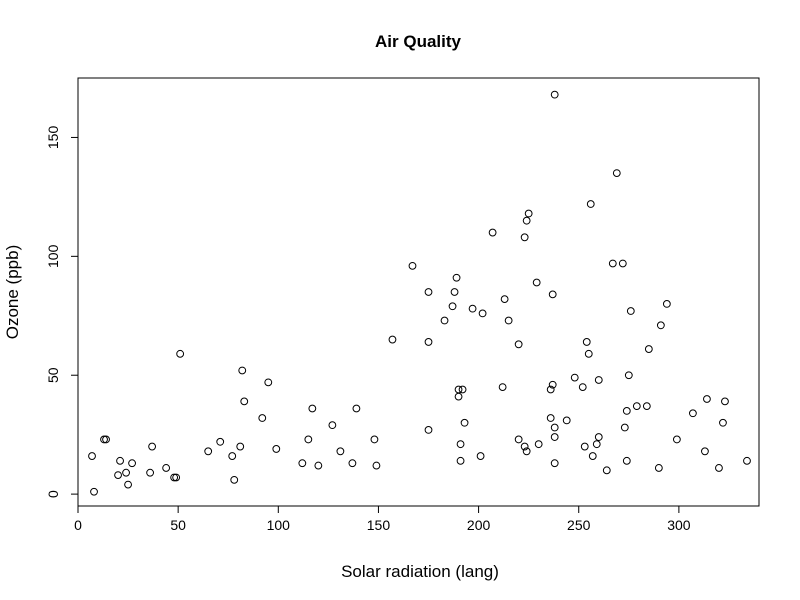 The width and height of the screenshot is (800, 600). I want to click on x-tick-label: 200, so click(479, 525).